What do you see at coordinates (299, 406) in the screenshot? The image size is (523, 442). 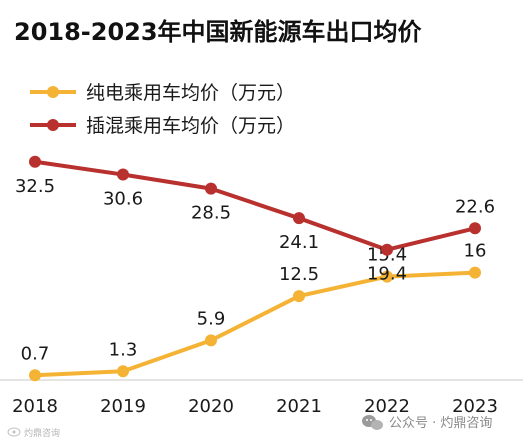 I see `x-tick-label-2021: 2021` at bounding box center [299, 406].